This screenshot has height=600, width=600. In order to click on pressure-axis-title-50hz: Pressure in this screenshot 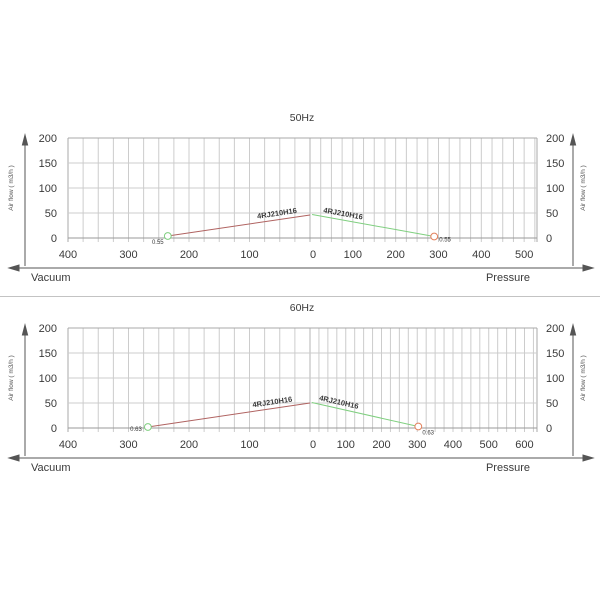, I will do `click(508, 278)`.